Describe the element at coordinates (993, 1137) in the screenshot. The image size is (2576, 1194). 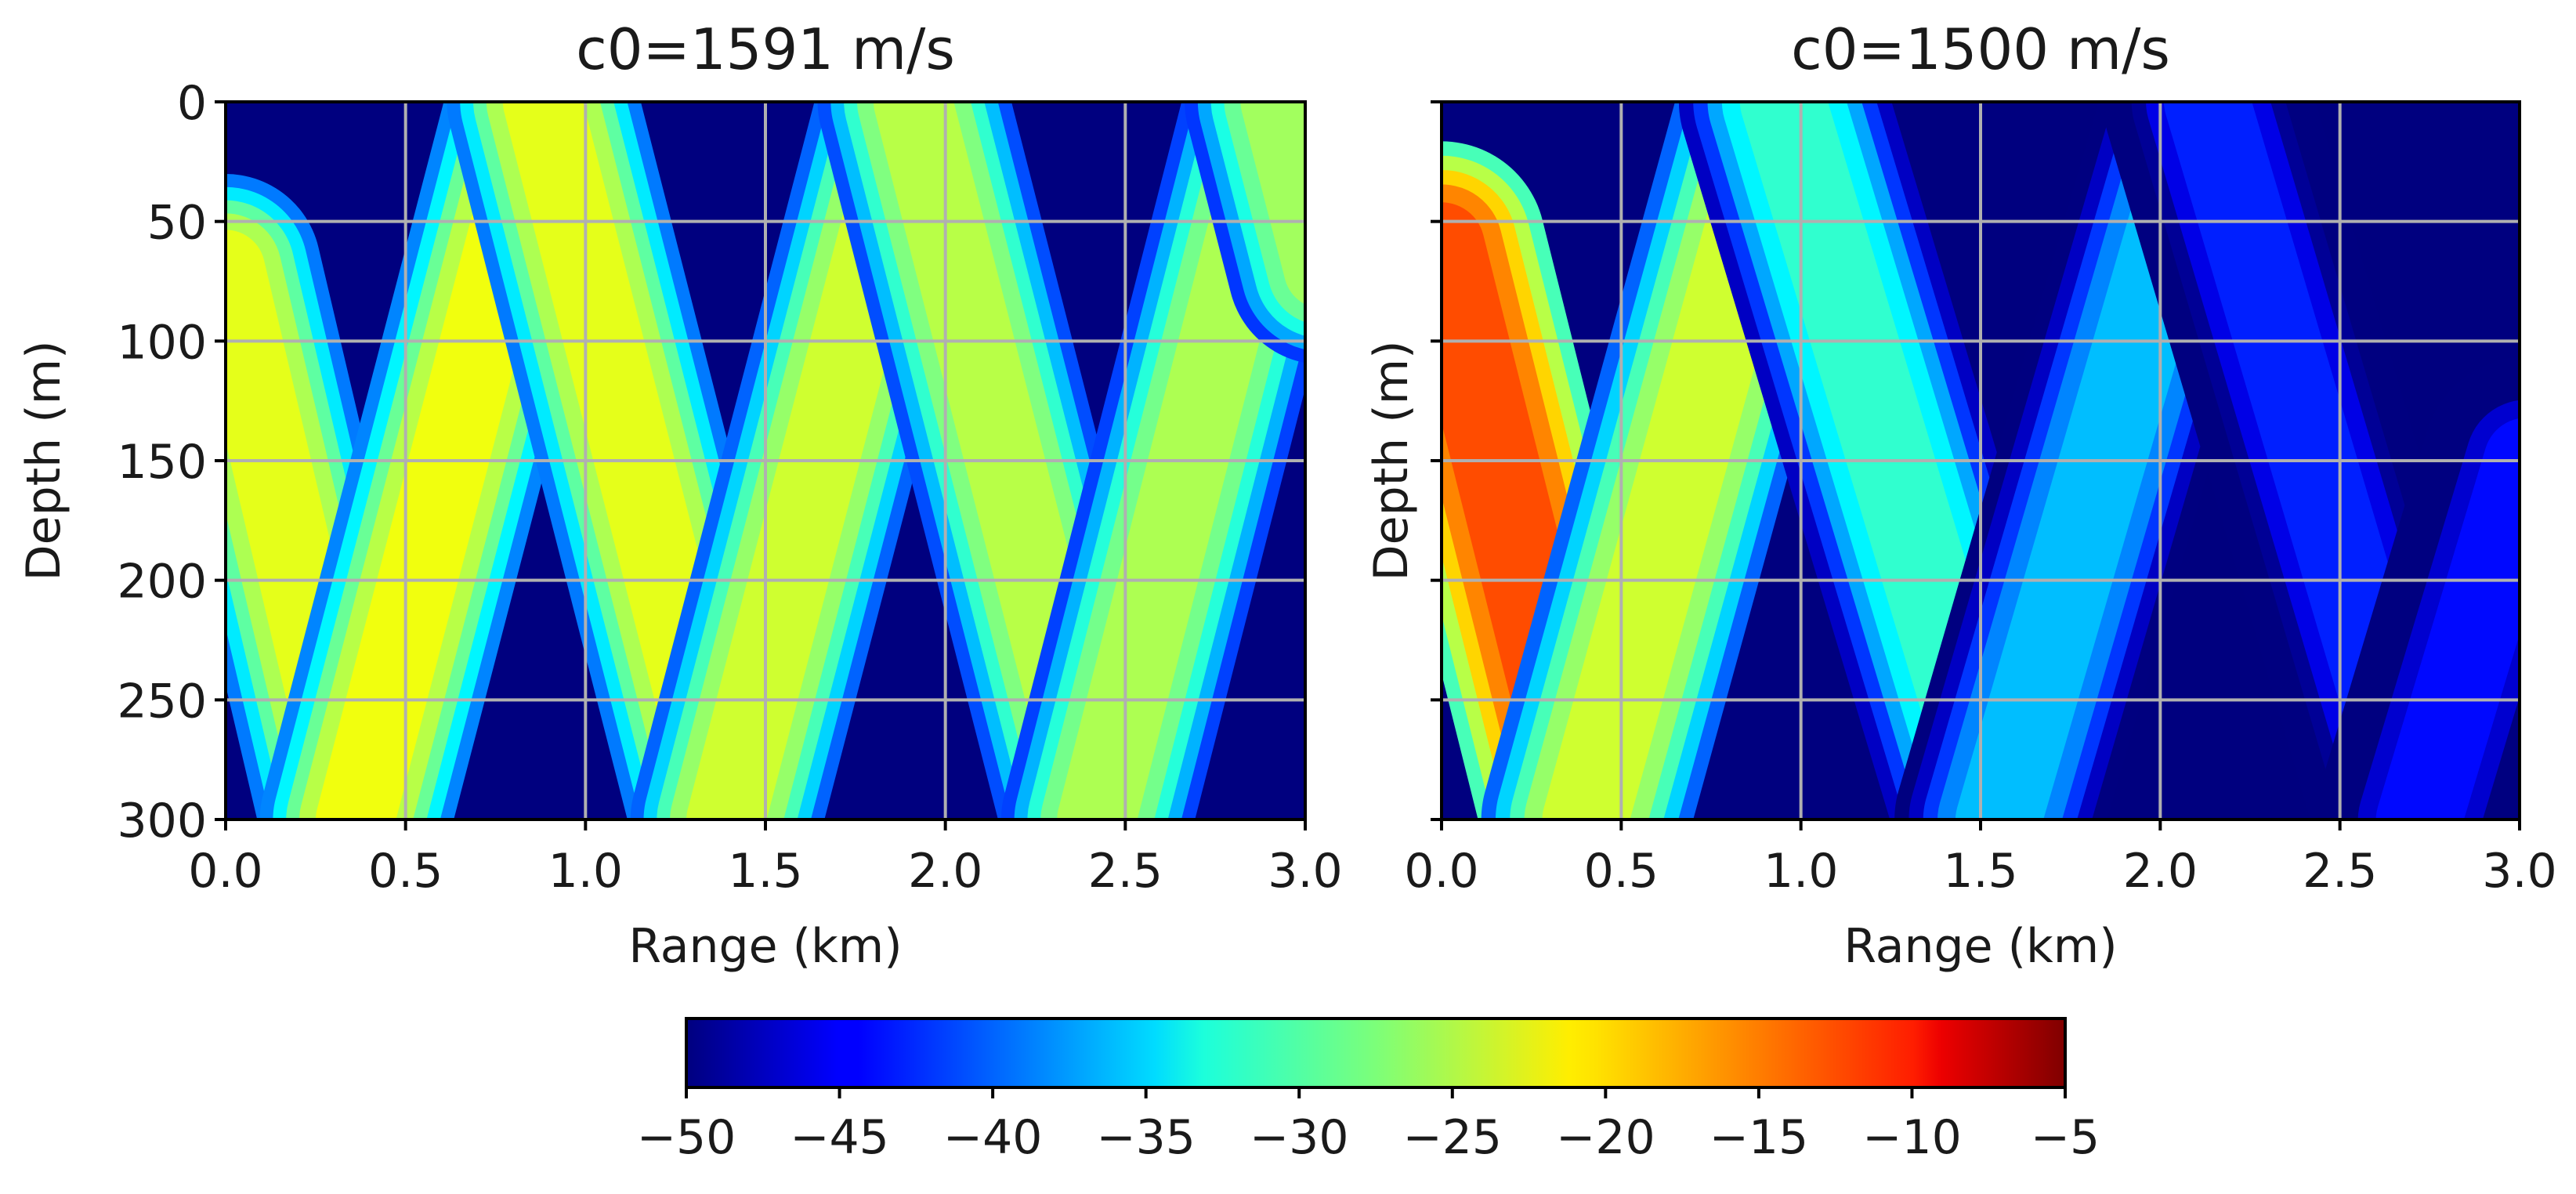
I see `colorbar-tick-label: −40` at that location.